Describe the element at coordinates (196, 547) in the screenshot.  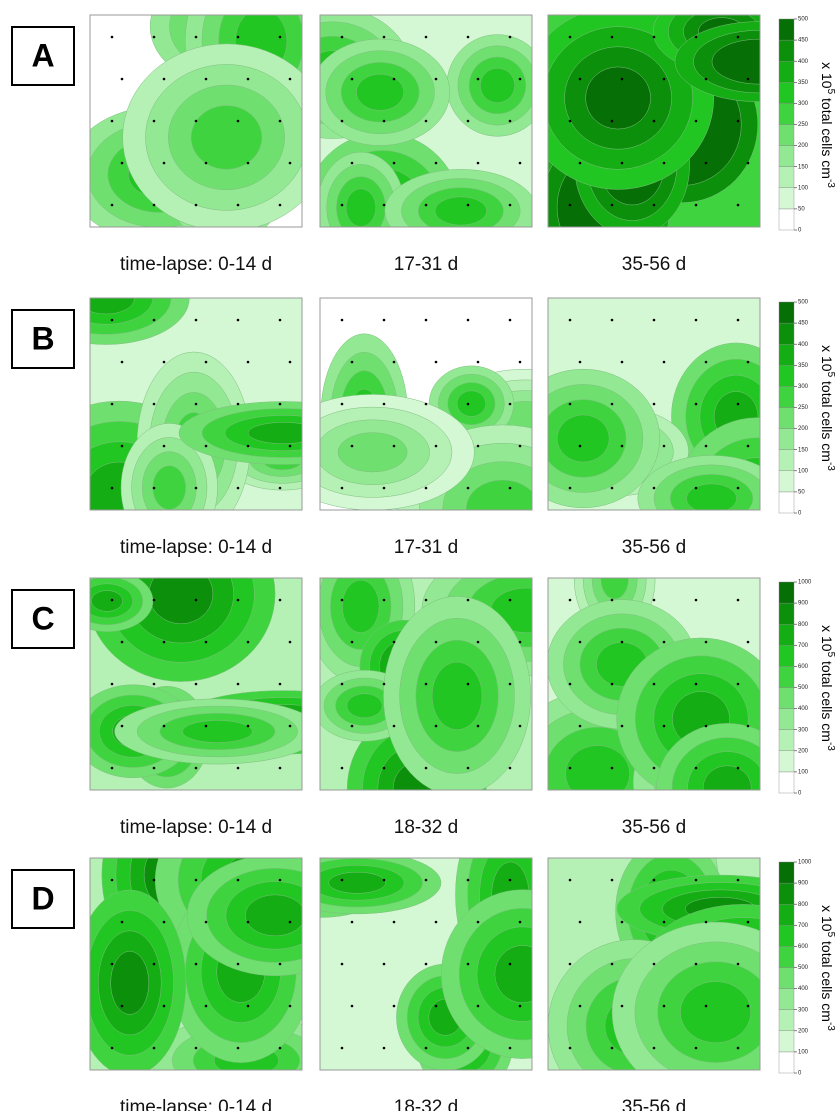
I see `panel-caption: time-lapse: 0-14 d` at that location.